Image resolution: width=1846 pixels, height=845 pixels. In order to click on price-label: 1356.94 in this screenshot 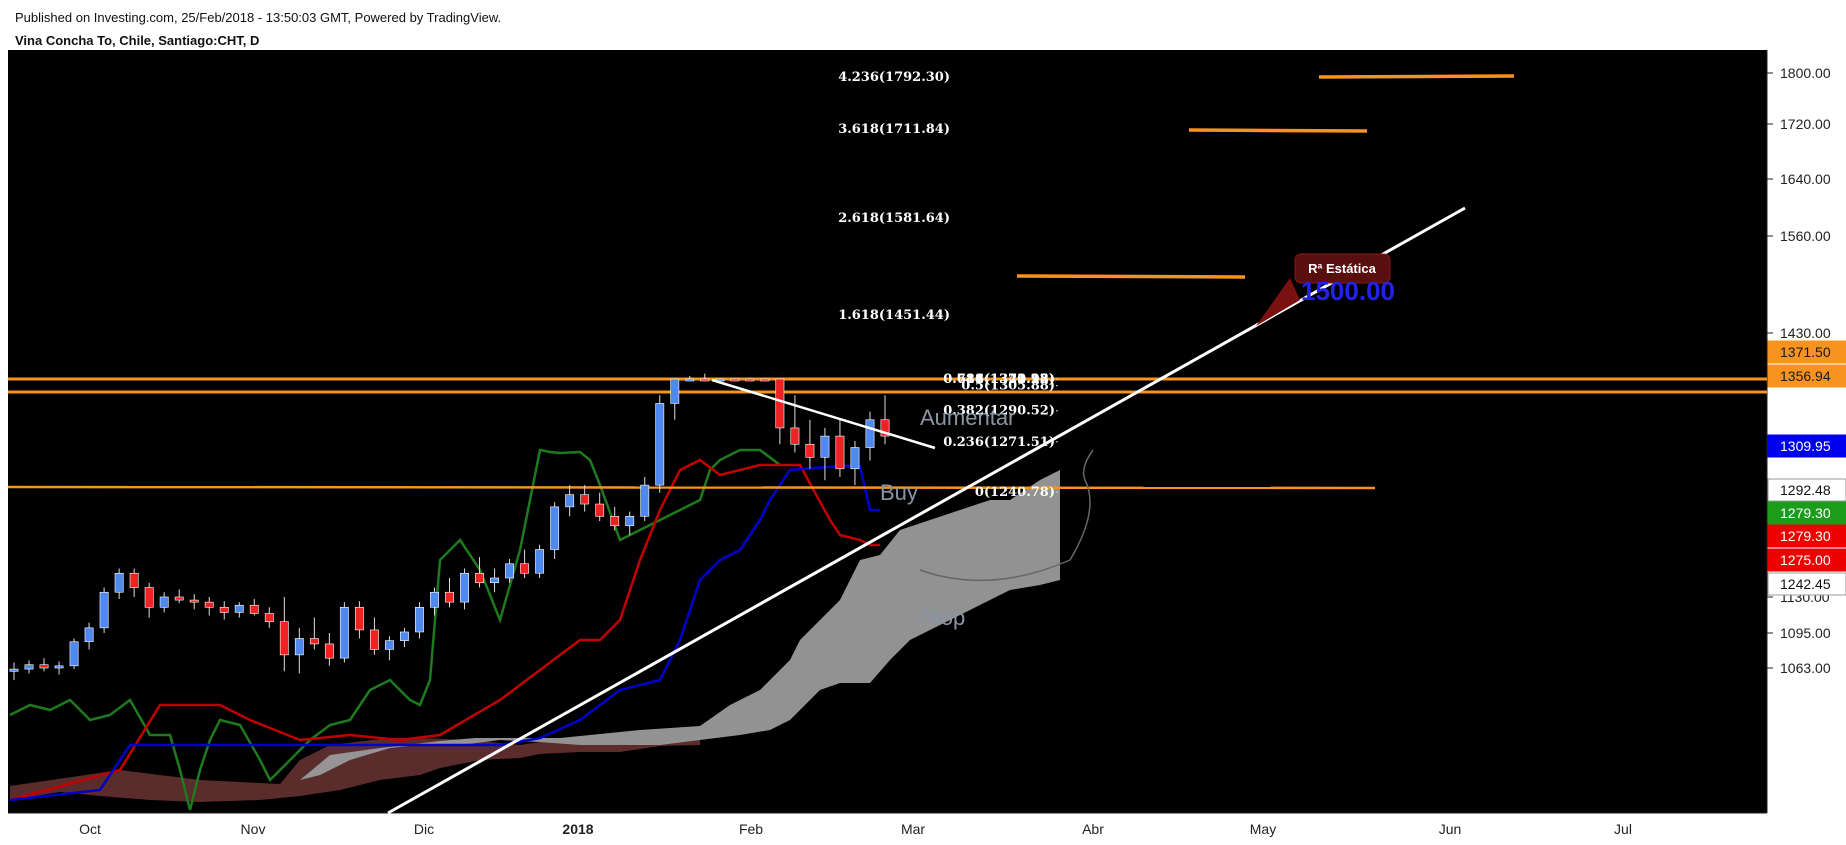, I will do `click(1806, 376)`.